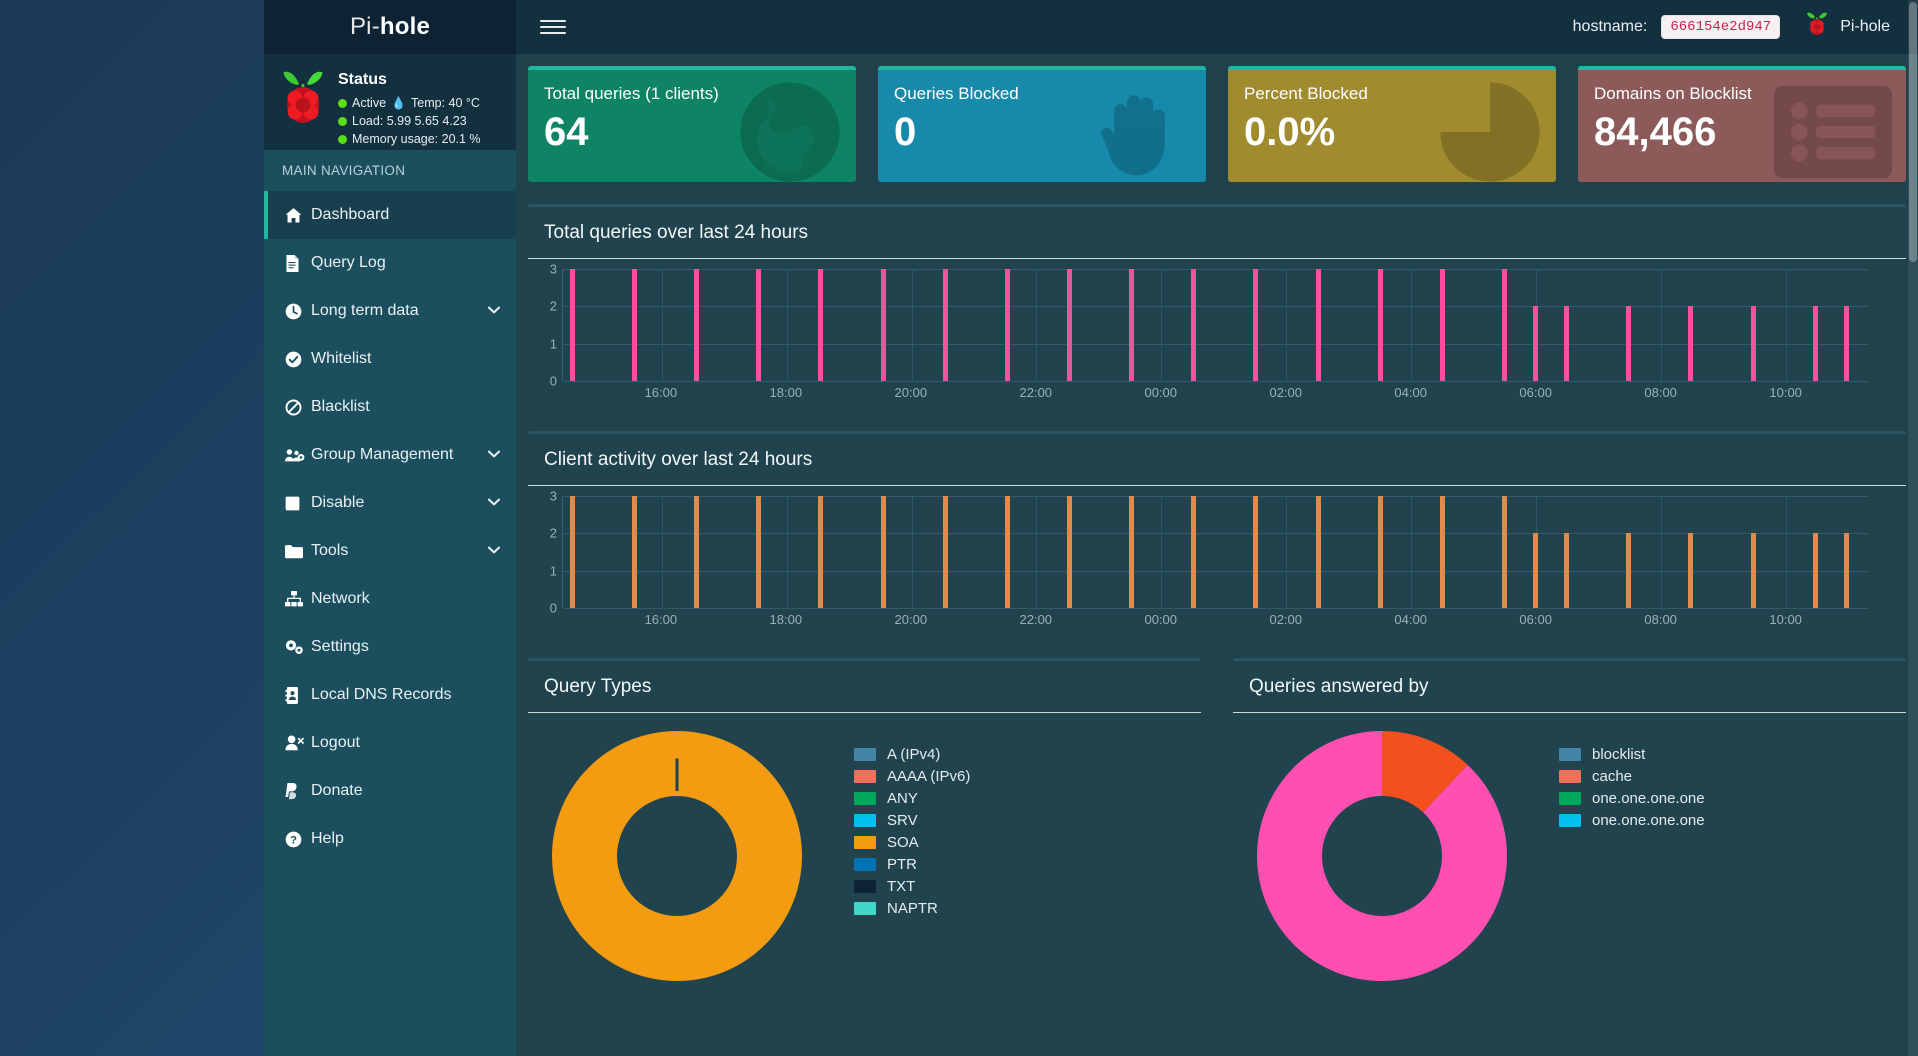  I want to click on queries-answered-by-donut, so click(1382, 856).